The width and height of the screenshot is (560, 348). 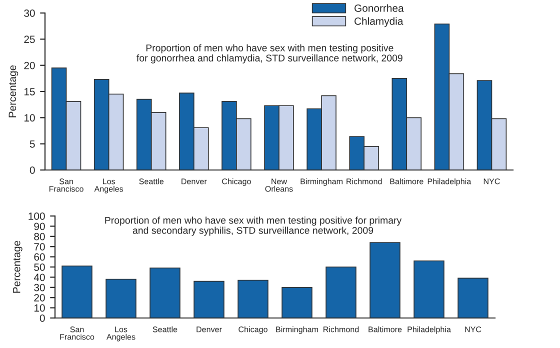 I want to click on text: Proportion of men who have sex with men testing positive for gonorrhea and chlamydia, STD surveillance network, 2009, so click(x=269, y=54).